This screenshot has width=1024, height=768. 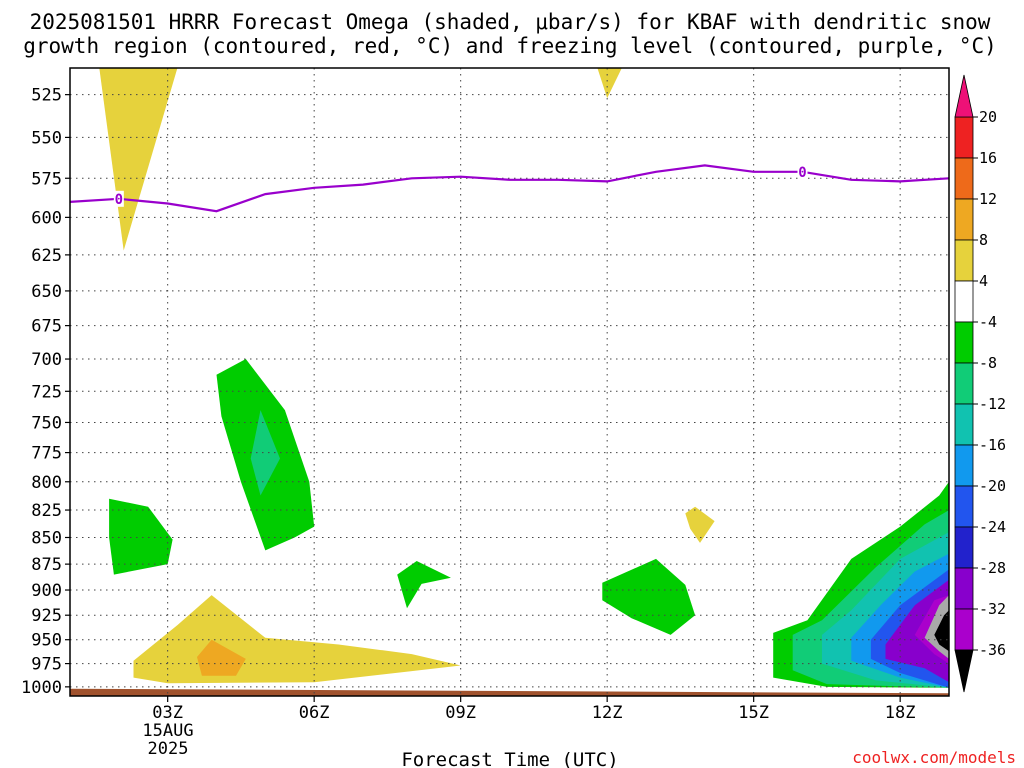 What do you see at coordinates (46, 616) in the screenshot?
I see `y-tick-label: 925` at bounding box center [46, 616].